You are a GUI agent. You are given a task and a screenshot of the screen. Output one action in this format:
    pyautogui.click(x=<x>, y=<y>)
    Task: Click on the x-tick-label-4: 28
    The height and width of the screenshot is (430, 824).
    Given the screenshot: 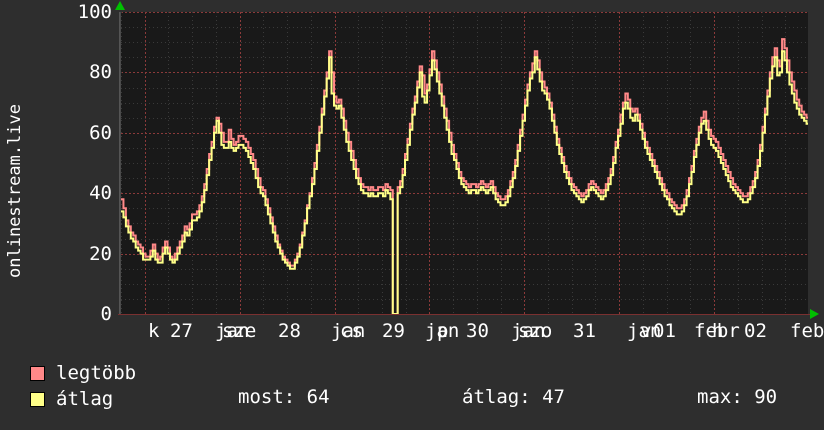 What is the action you would take?
    pyautogui.click(x=289, y=331)
    